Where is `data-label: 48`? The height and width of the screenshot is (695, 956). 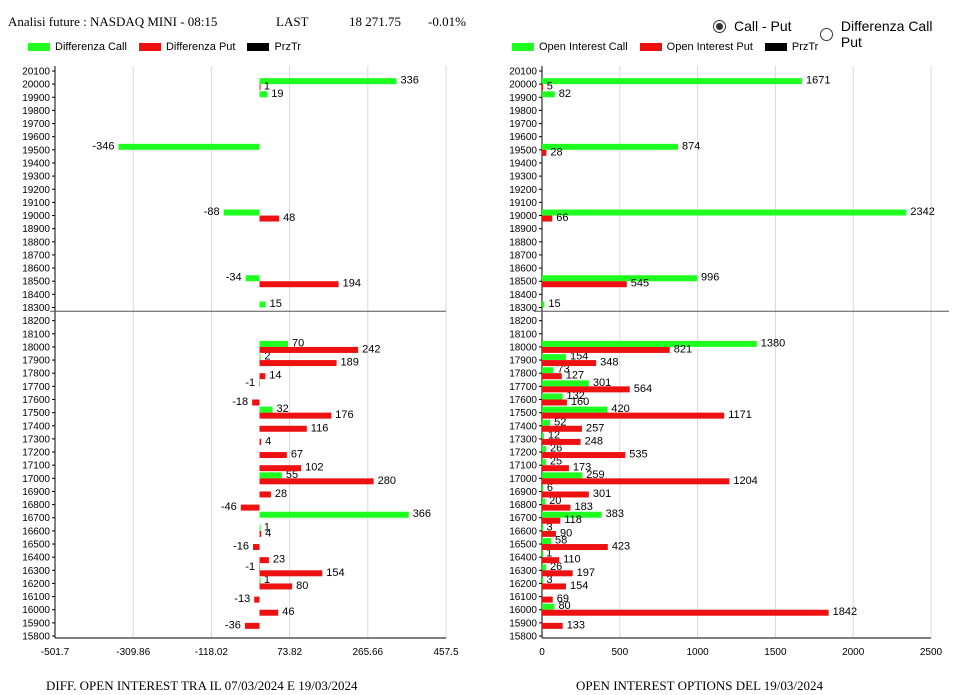 data-label: 48 is located at coordinates (289, 218).